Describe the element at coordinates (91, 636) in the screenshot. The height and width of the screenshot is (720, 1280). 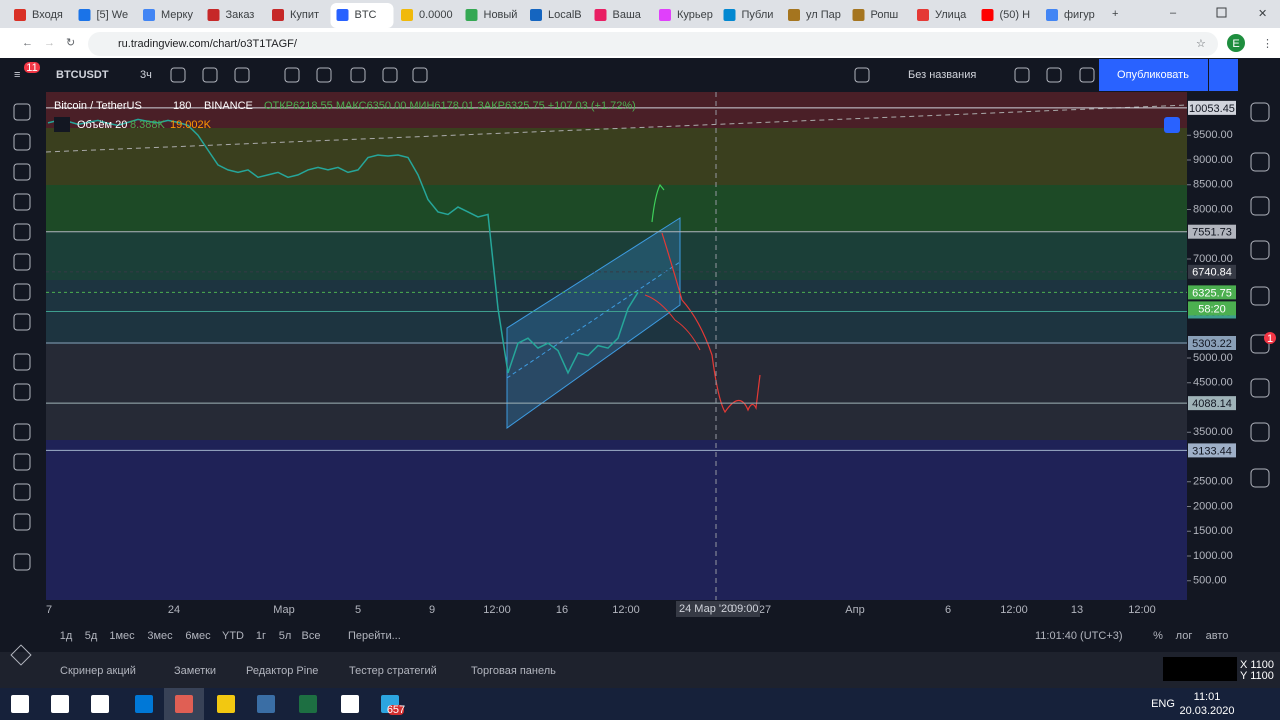
I see `range-button: 5д` at that location.